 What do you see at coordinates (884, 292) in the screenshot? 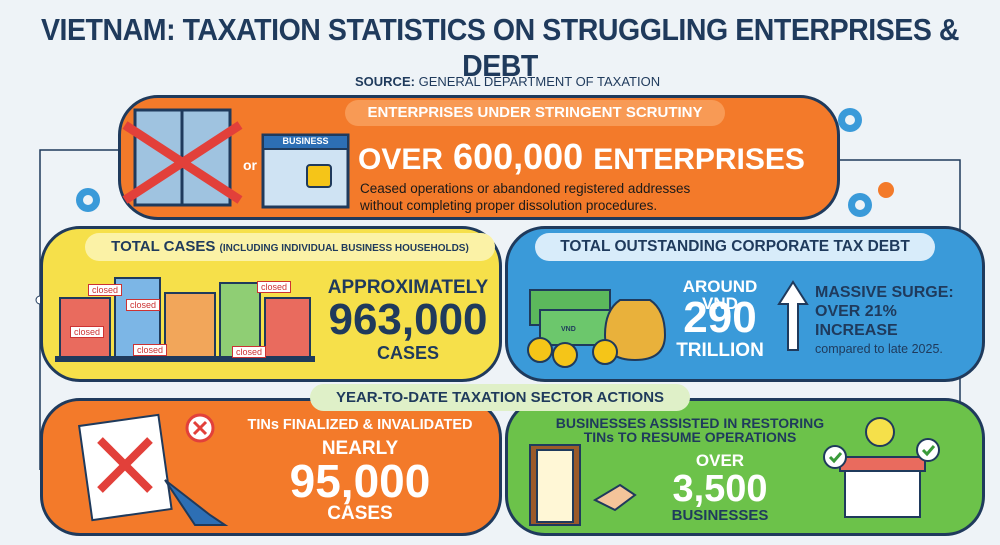
I see `surge-title: MASSIVE SURGE:` at bounding box center [884, 292].